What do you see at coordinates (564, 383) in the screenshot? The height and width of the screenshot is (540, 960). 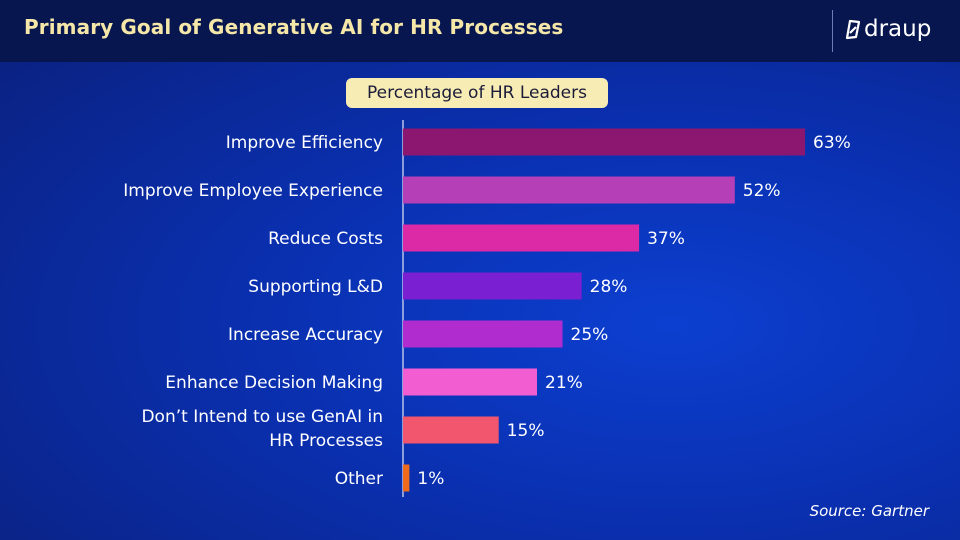 I see `data-label: 21%` at bounding box center [564, 383].